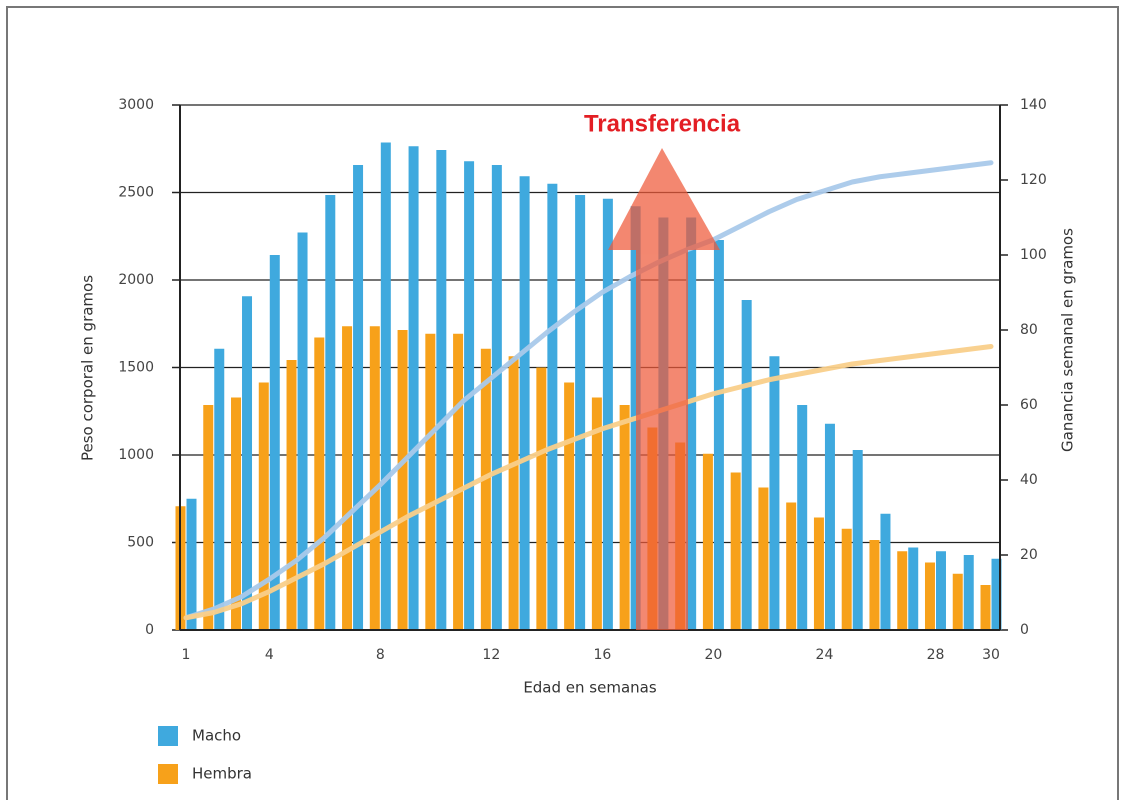 Image resolution: width=1126 pixels, height=800 pixels. I want to click on transfer-arrow, so click(664, 389).